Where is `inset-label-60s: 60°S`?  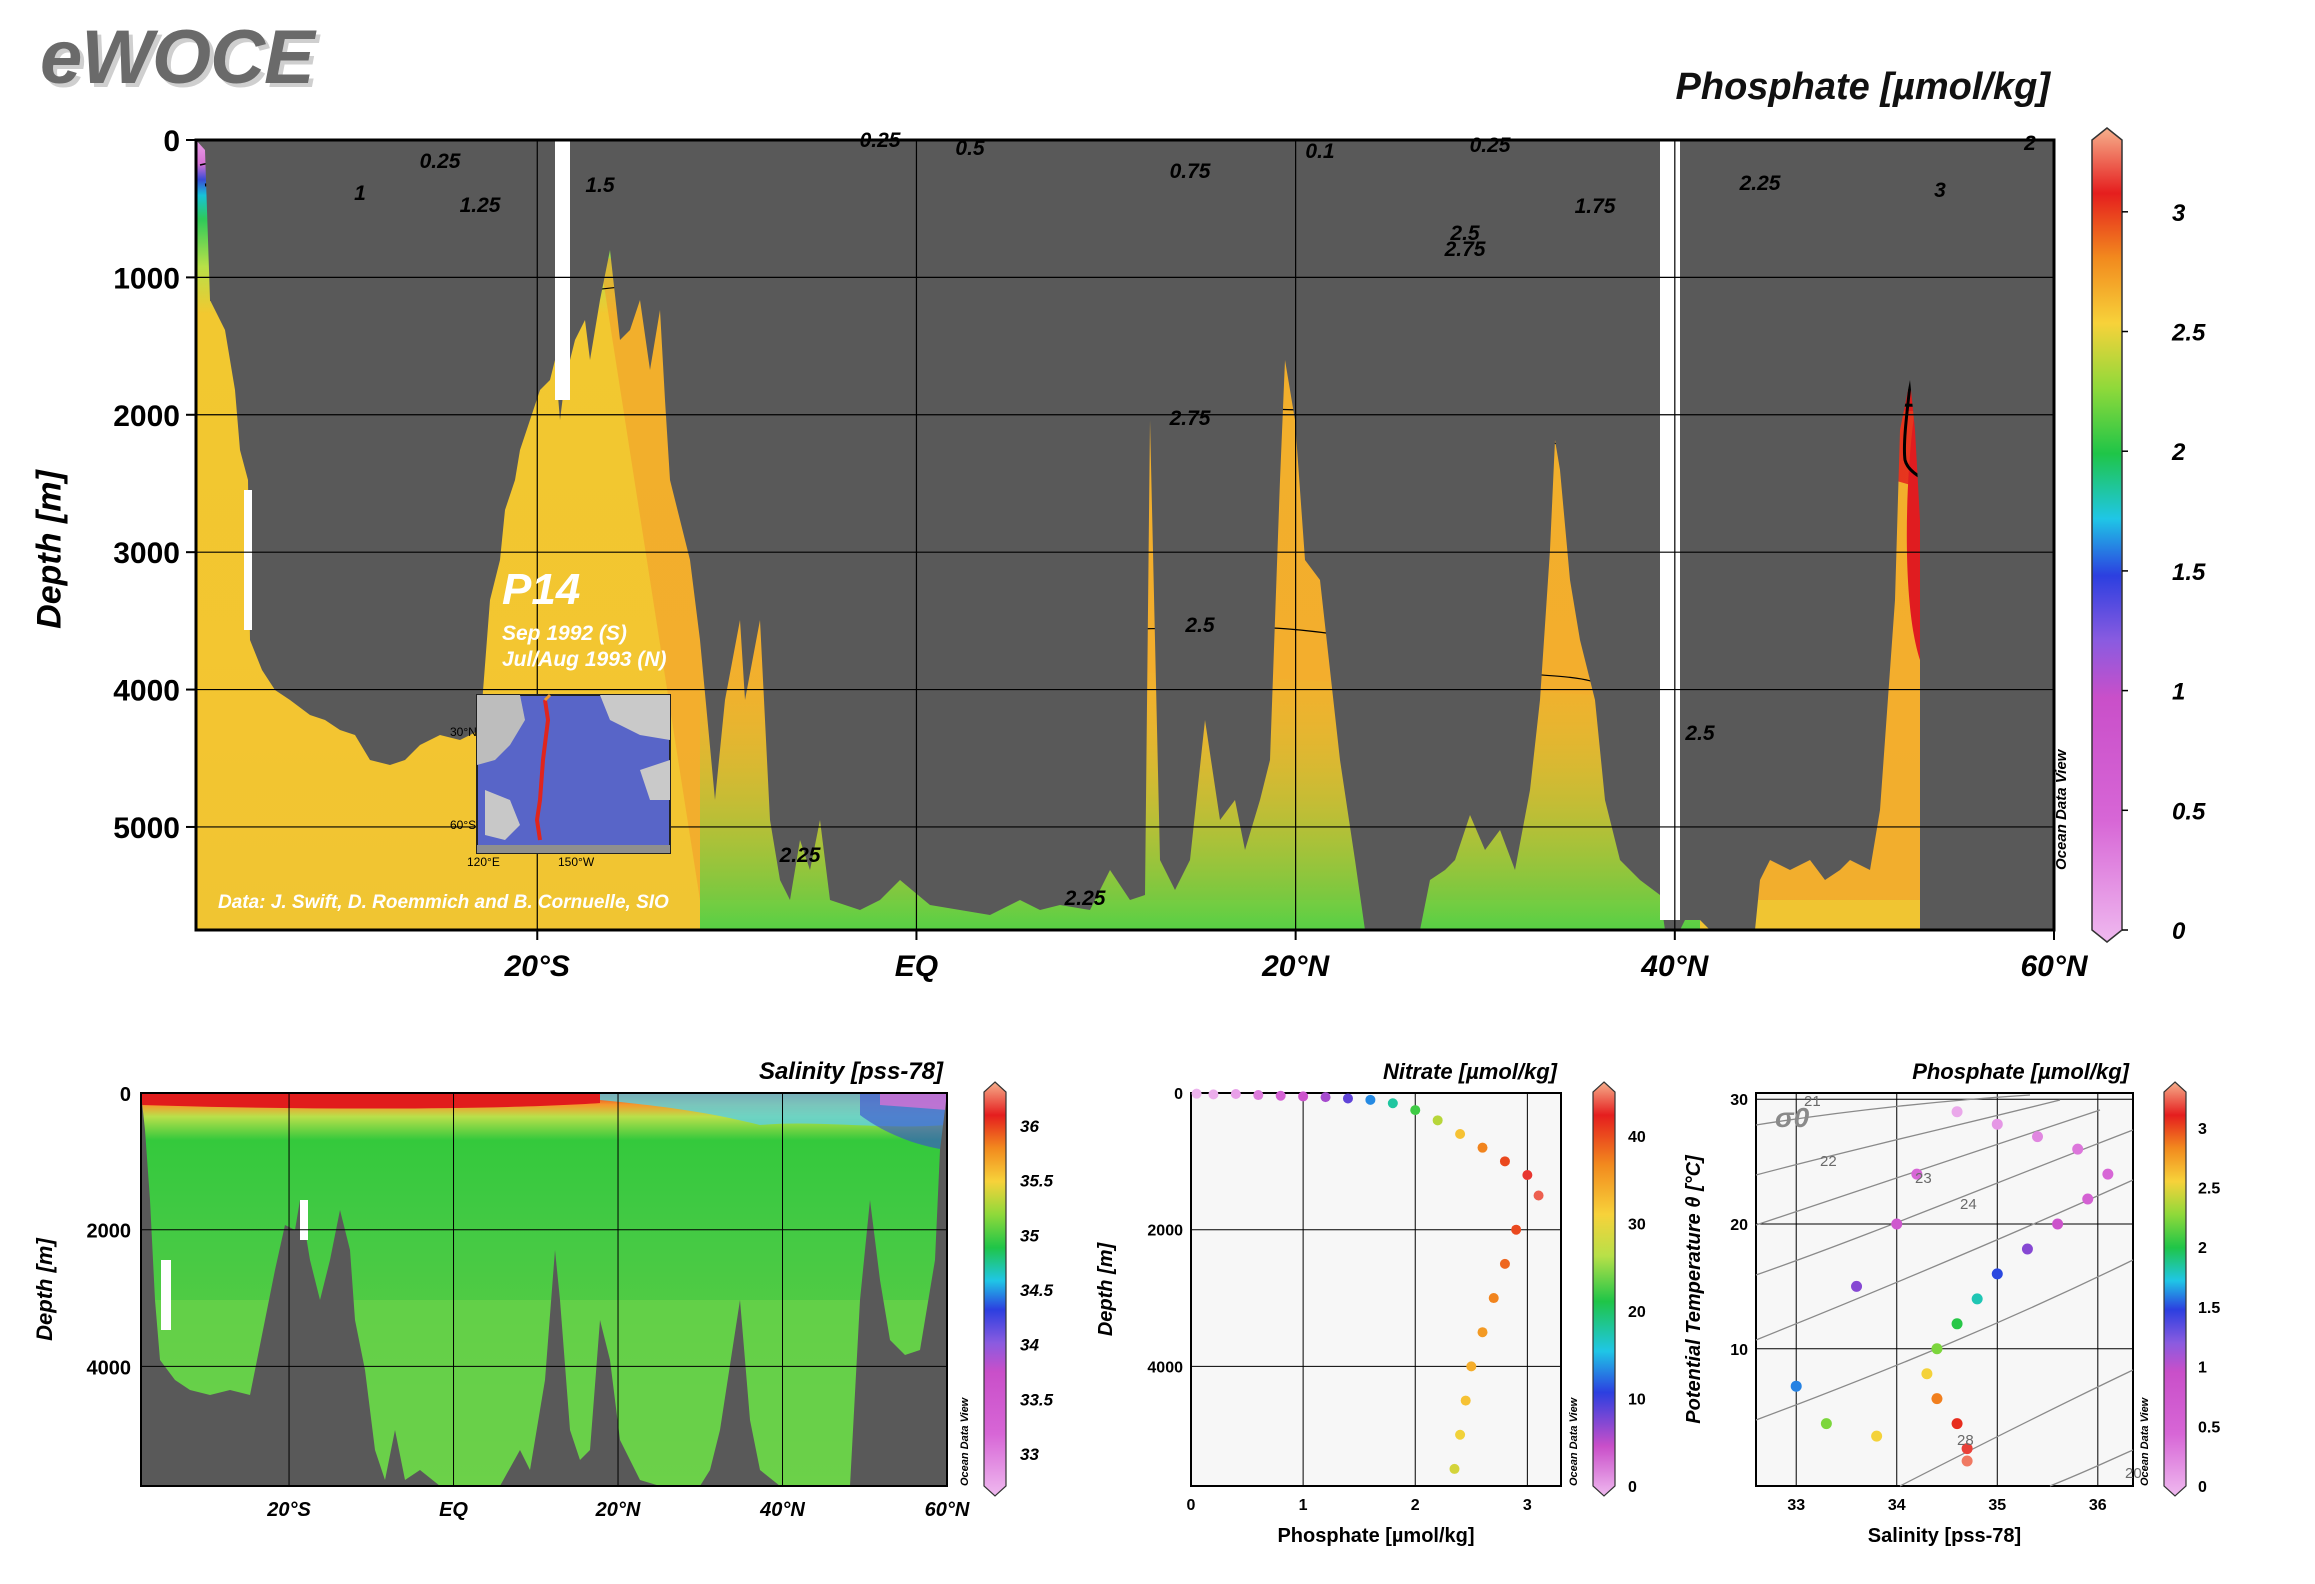 inset-label-60s: 60°S is located at coordinates (463, 825).